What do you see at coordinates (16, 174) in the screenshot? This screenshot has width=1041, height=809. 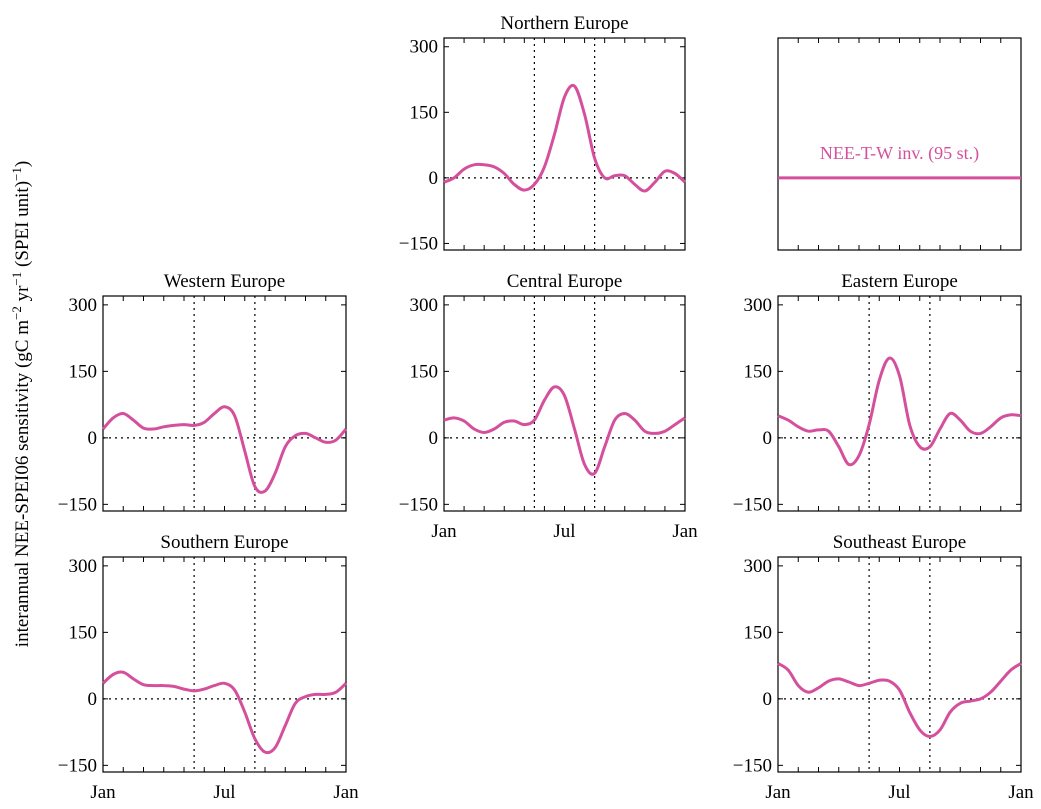 I see `y-axis-label-sup3: −1` at bounding box center [16, 174].